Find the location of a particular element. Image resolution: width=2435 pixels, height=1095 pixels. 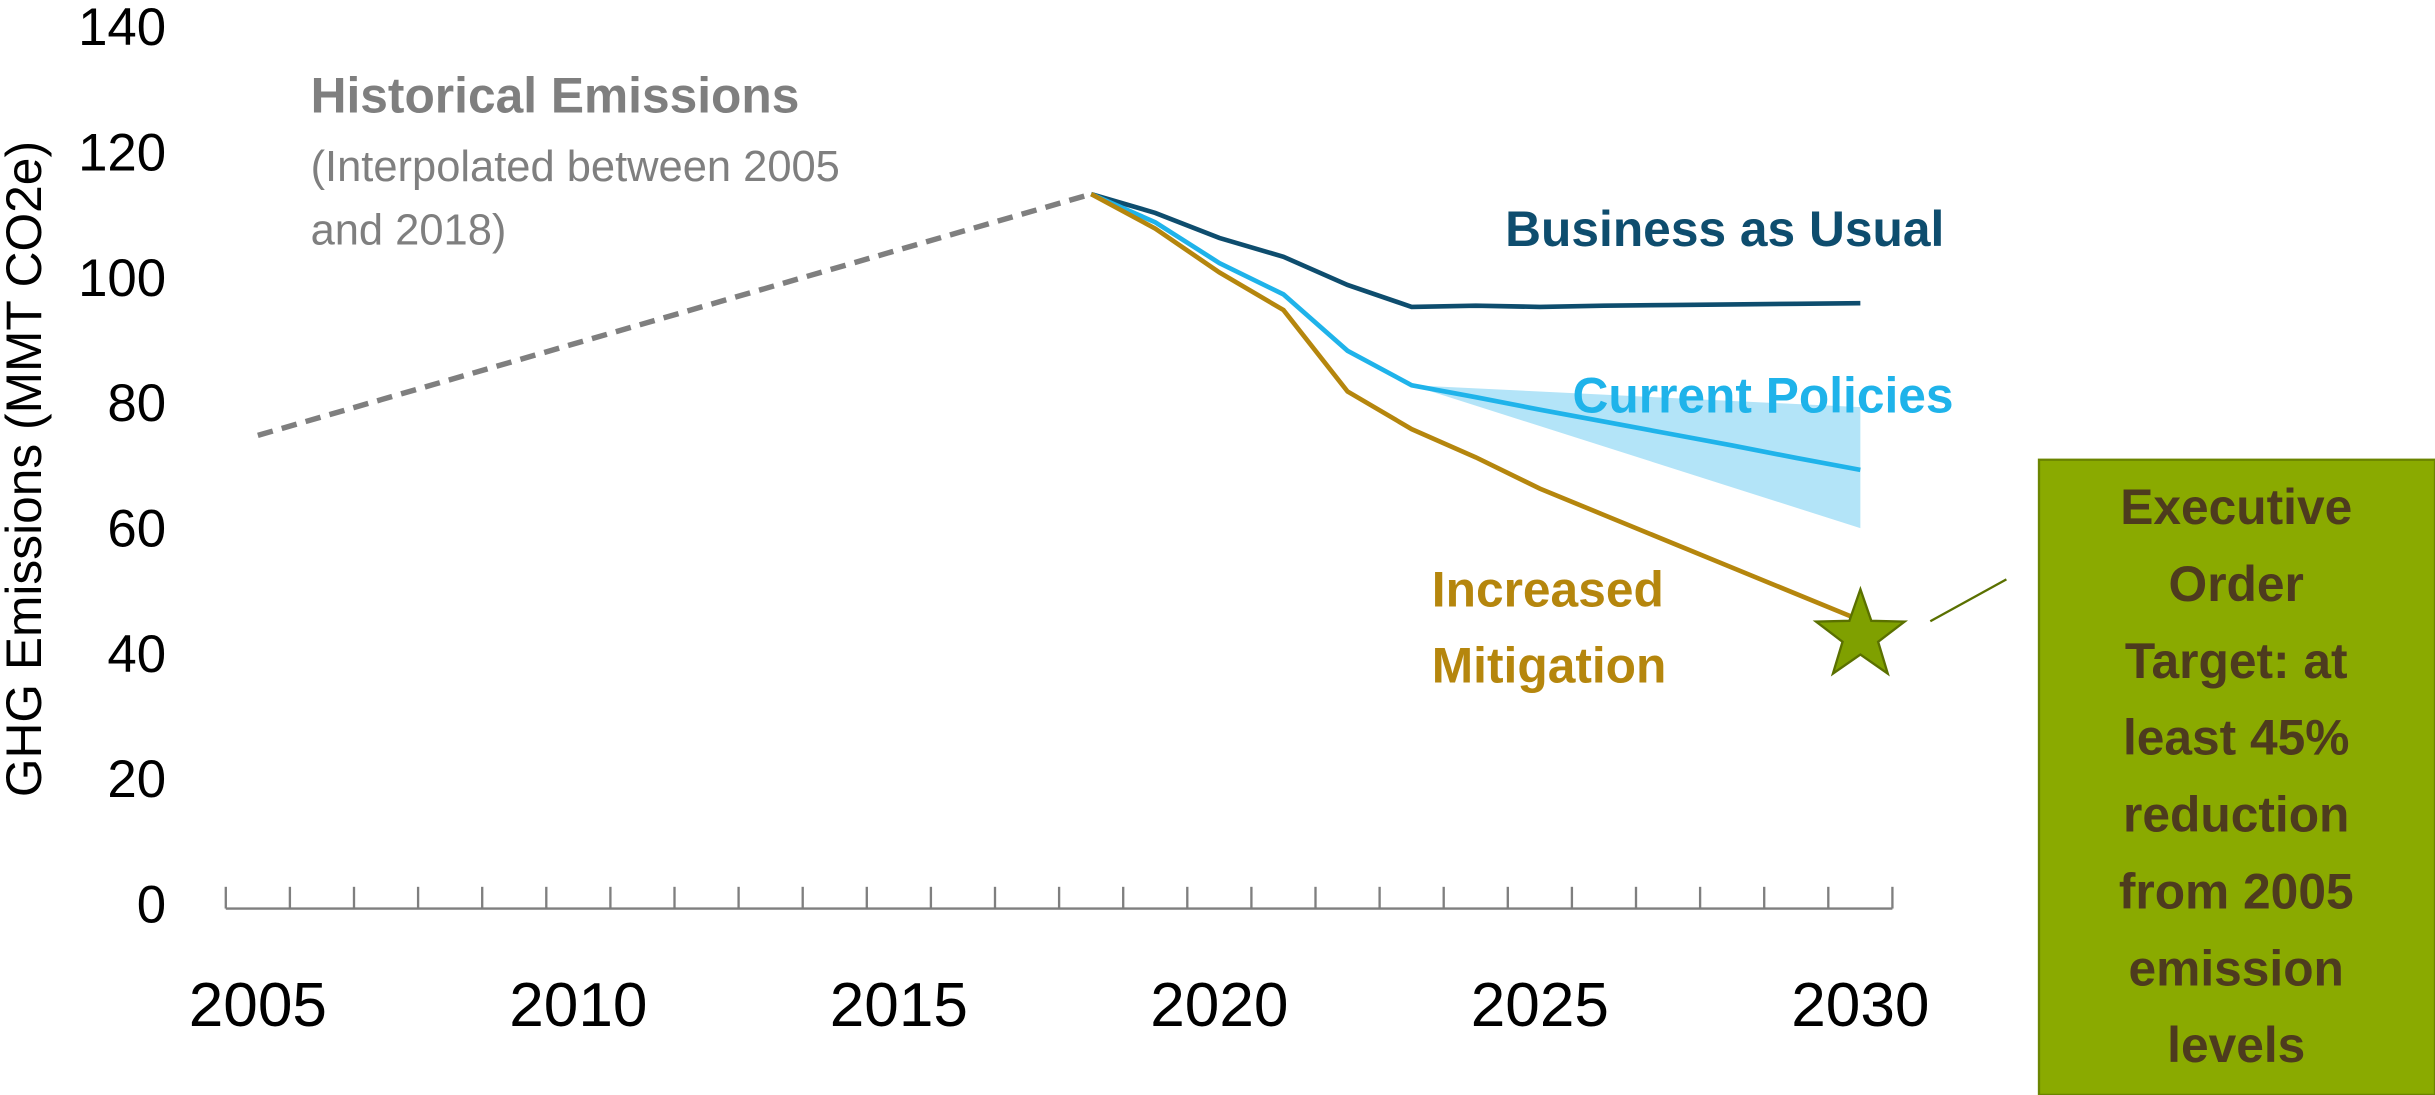

x-tick-label: 2005 is located at coordinates (258, 1005).